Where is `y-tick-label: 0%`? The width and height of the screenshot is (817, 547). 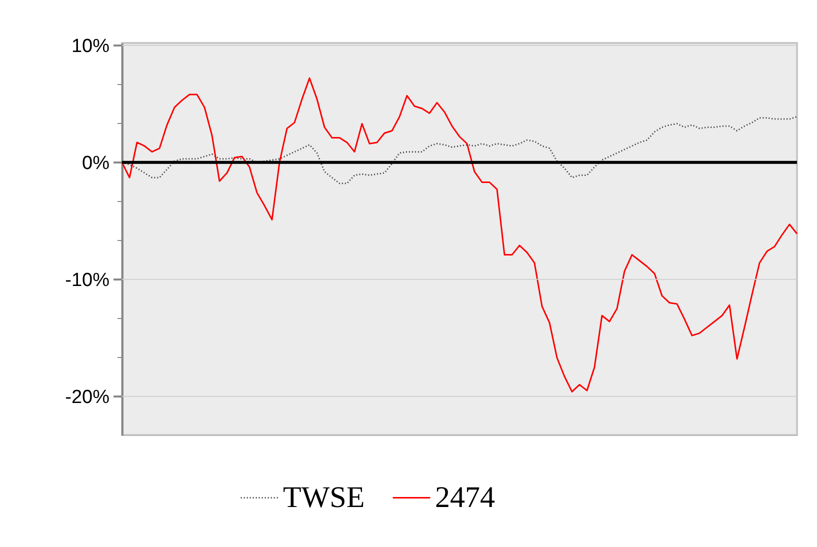
y-tick-label: 0% is located at coordinates (96, 163).